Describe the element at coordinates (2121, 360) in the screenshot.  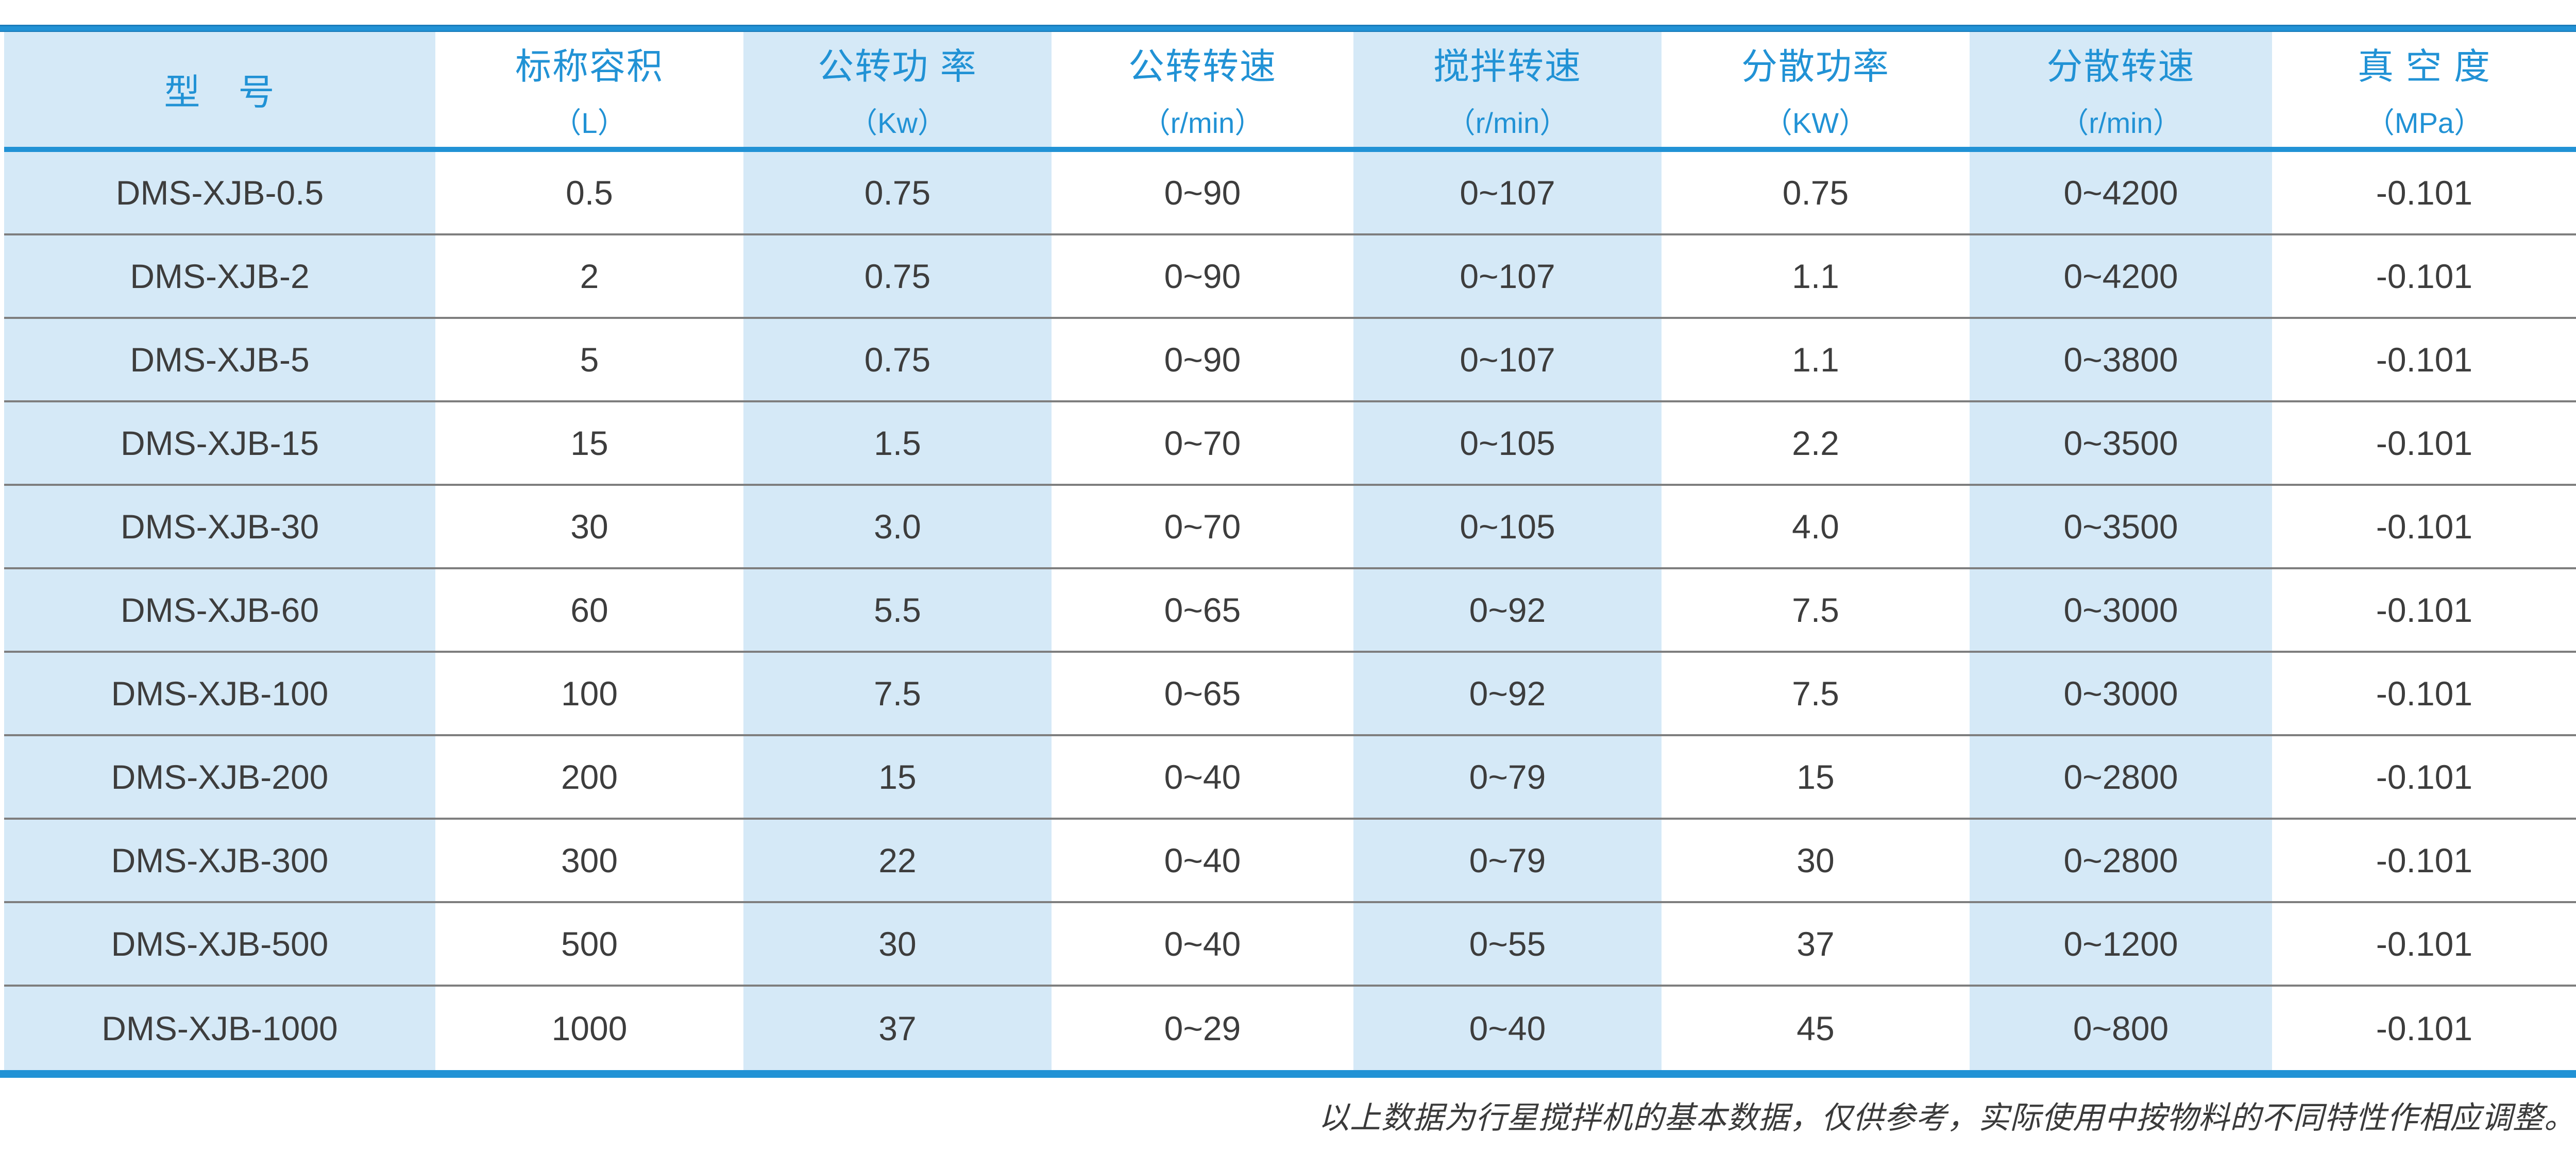
I see `table-cell: 0~3800` at that location.